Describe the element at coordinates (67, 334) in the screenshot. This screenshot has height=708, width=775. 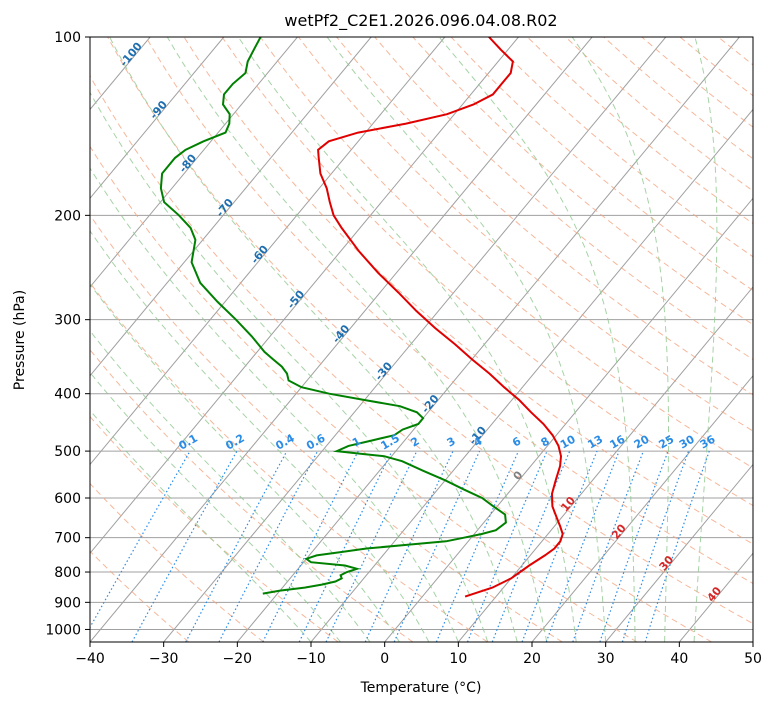
I see `y-axis: 100 200 300 400 500 600 700 800 900 1000` at that location.